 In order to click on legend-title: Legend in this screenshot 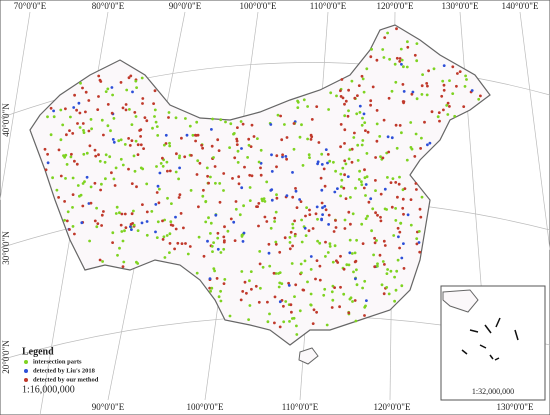, I will do `click(38, 351)`.